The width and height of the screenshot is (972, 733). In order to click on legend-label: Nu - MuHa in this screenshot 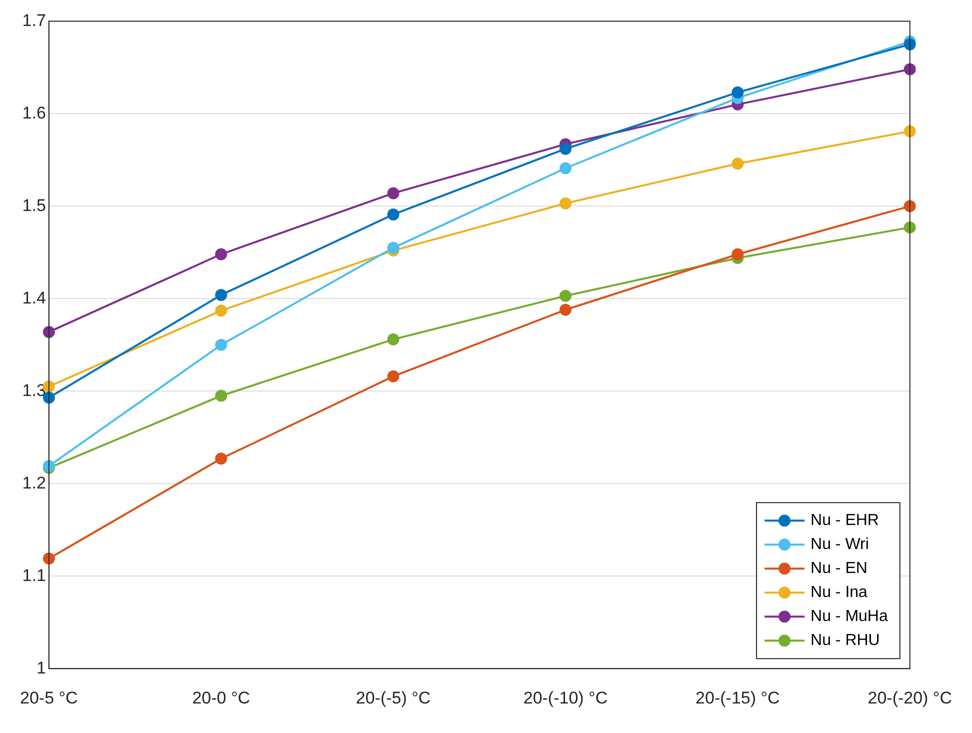, I will do `click(849, 617)`.